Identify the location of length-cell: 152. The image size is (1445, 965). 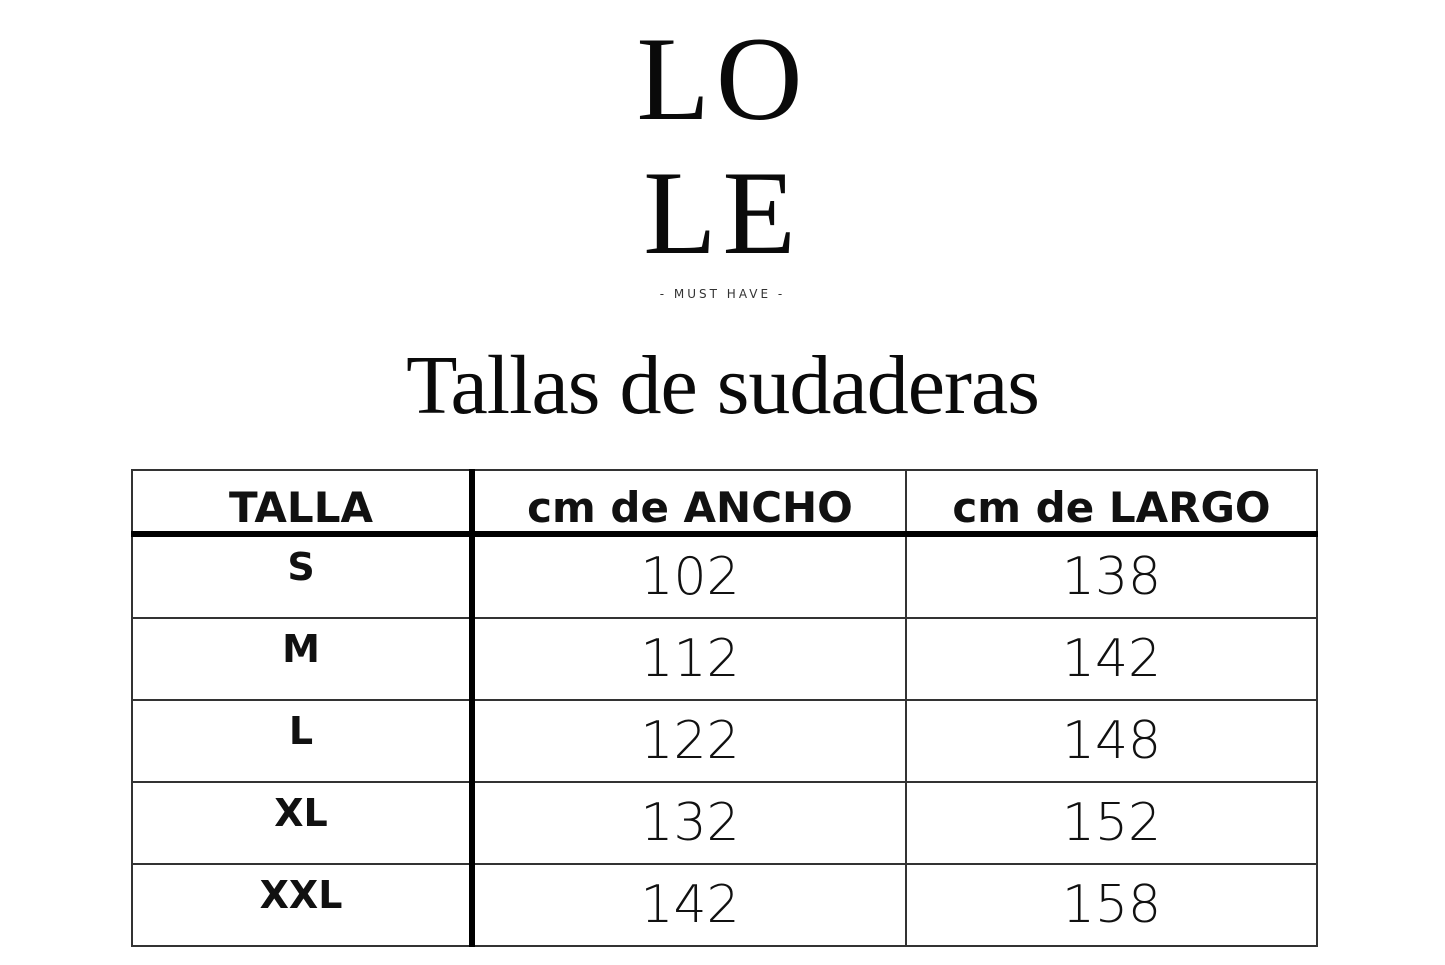
(1111, 823).